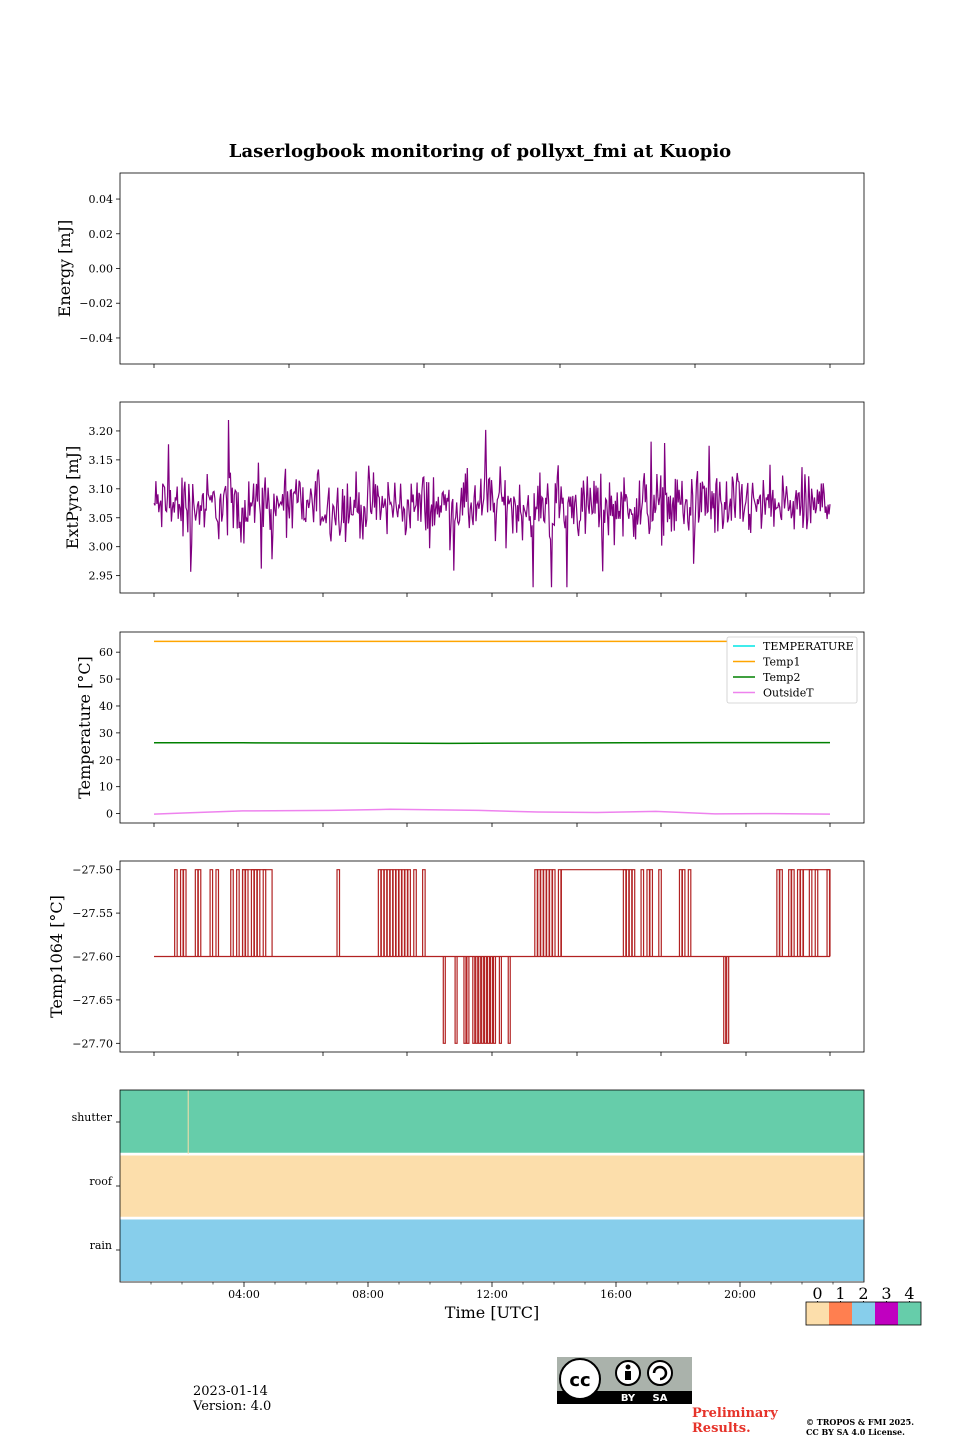 The height and width of the screenshot is (1440, 960). Describe the element at coordinates (56, 956) in the screenshot. I see `temp1064-ylabel: Temp1064 [°C]` at that location.